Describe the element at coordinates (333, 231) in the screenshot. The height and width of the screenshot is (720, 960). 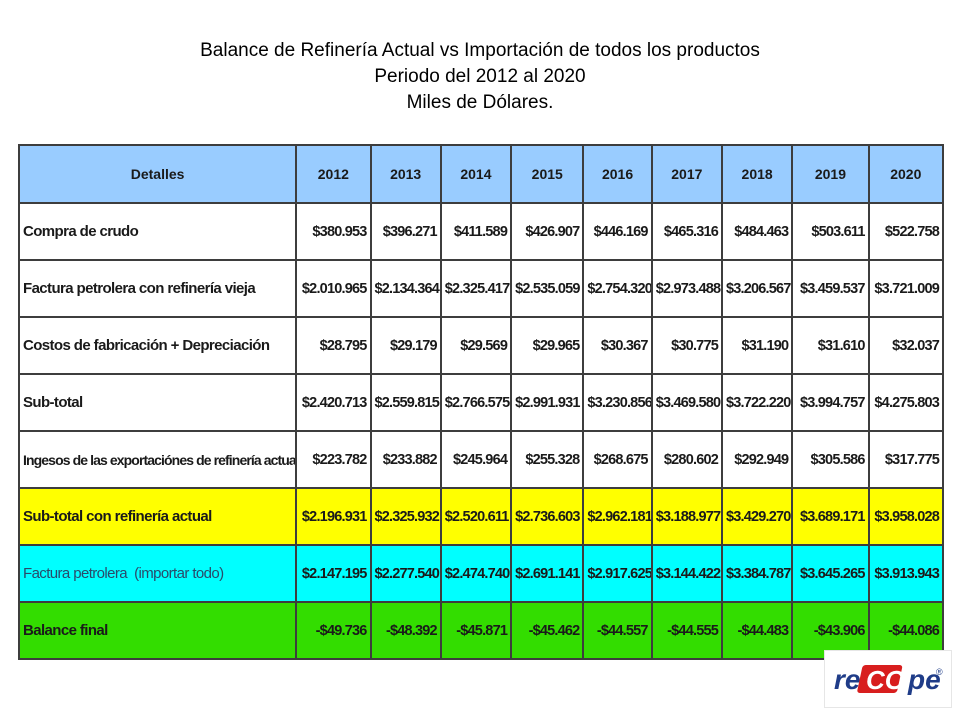
I see `table-cell: $380.953` at that location.